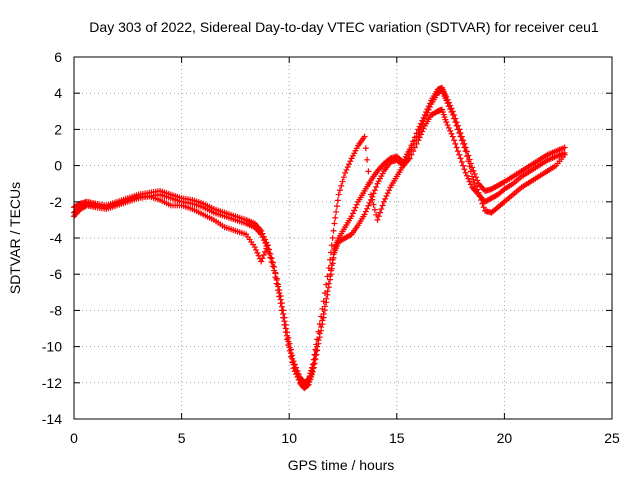  I want to click on x-tick-label: 0, so click(74, 438).